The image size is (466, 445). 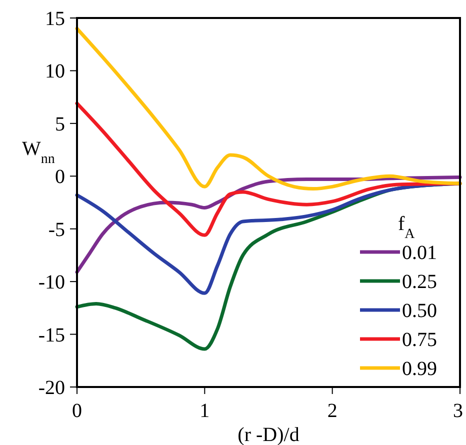 I want to click on y-tick-label: -20, so click(x=51, y=388).